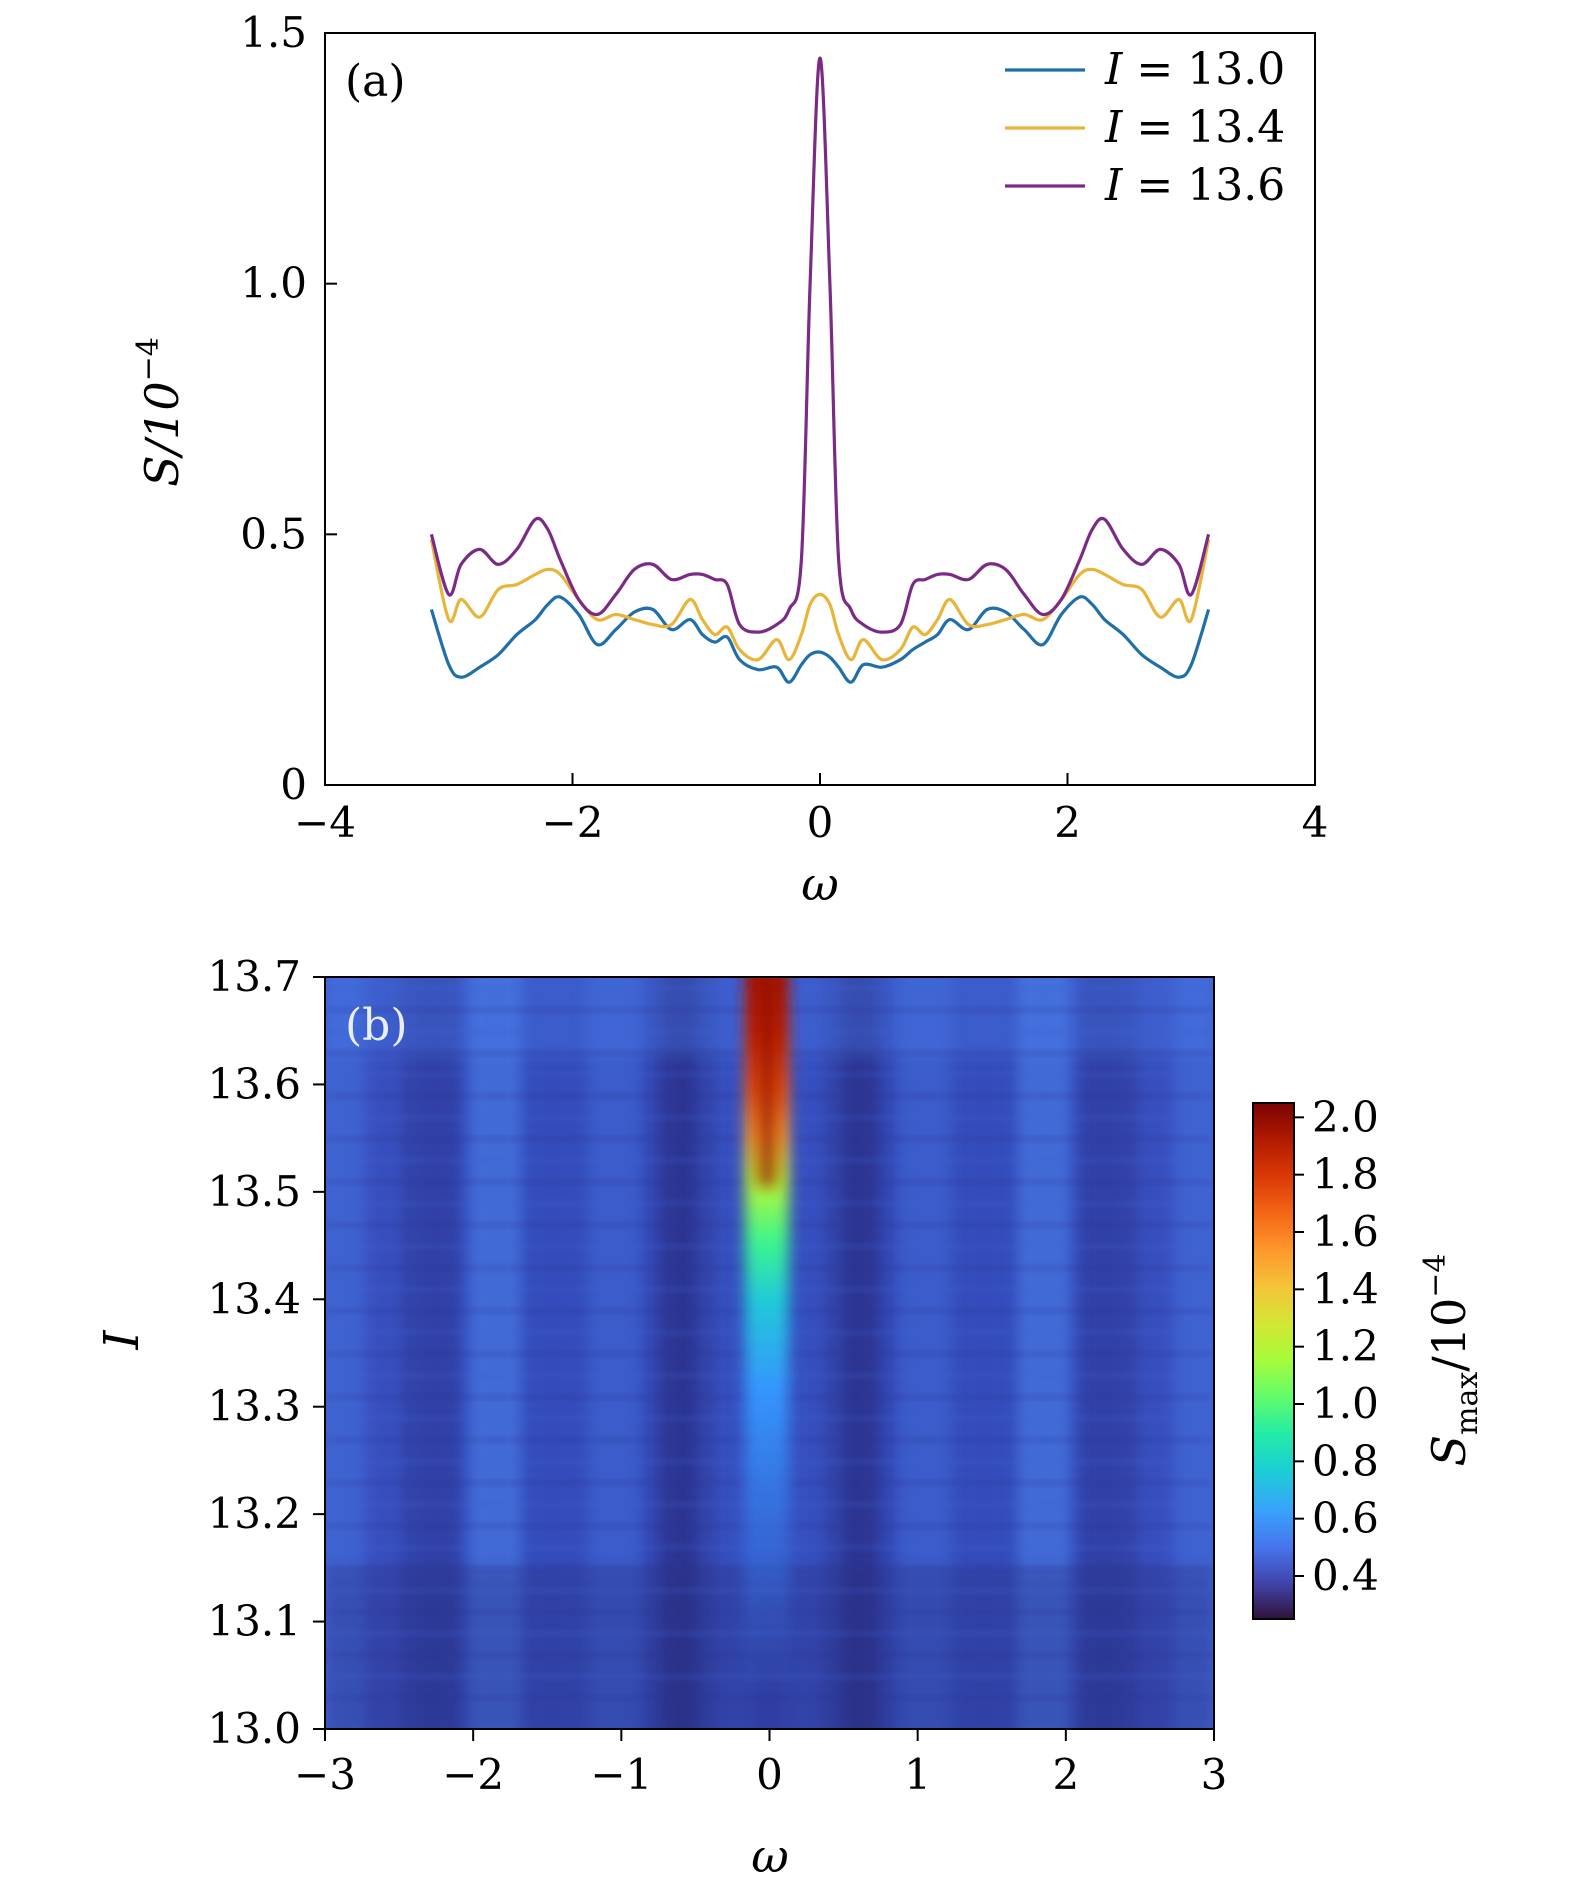 This screenshot has width=1575, height=1880. Describe the element at coordinates (122, 1339) in the screenshot. I see `panel-b-ylabel: I` at that location.